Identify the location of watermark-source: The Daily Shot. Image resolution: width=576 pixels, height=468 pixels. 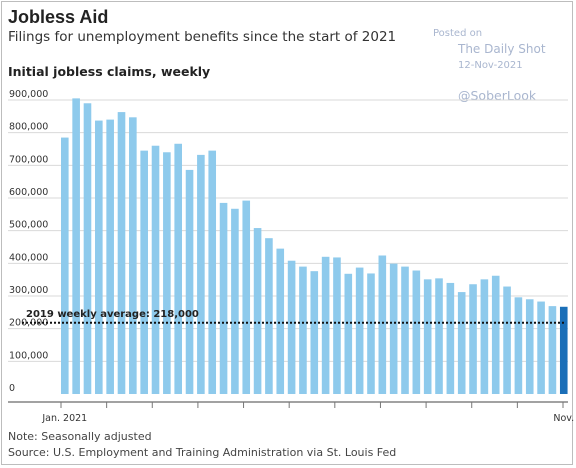
(502, 49).